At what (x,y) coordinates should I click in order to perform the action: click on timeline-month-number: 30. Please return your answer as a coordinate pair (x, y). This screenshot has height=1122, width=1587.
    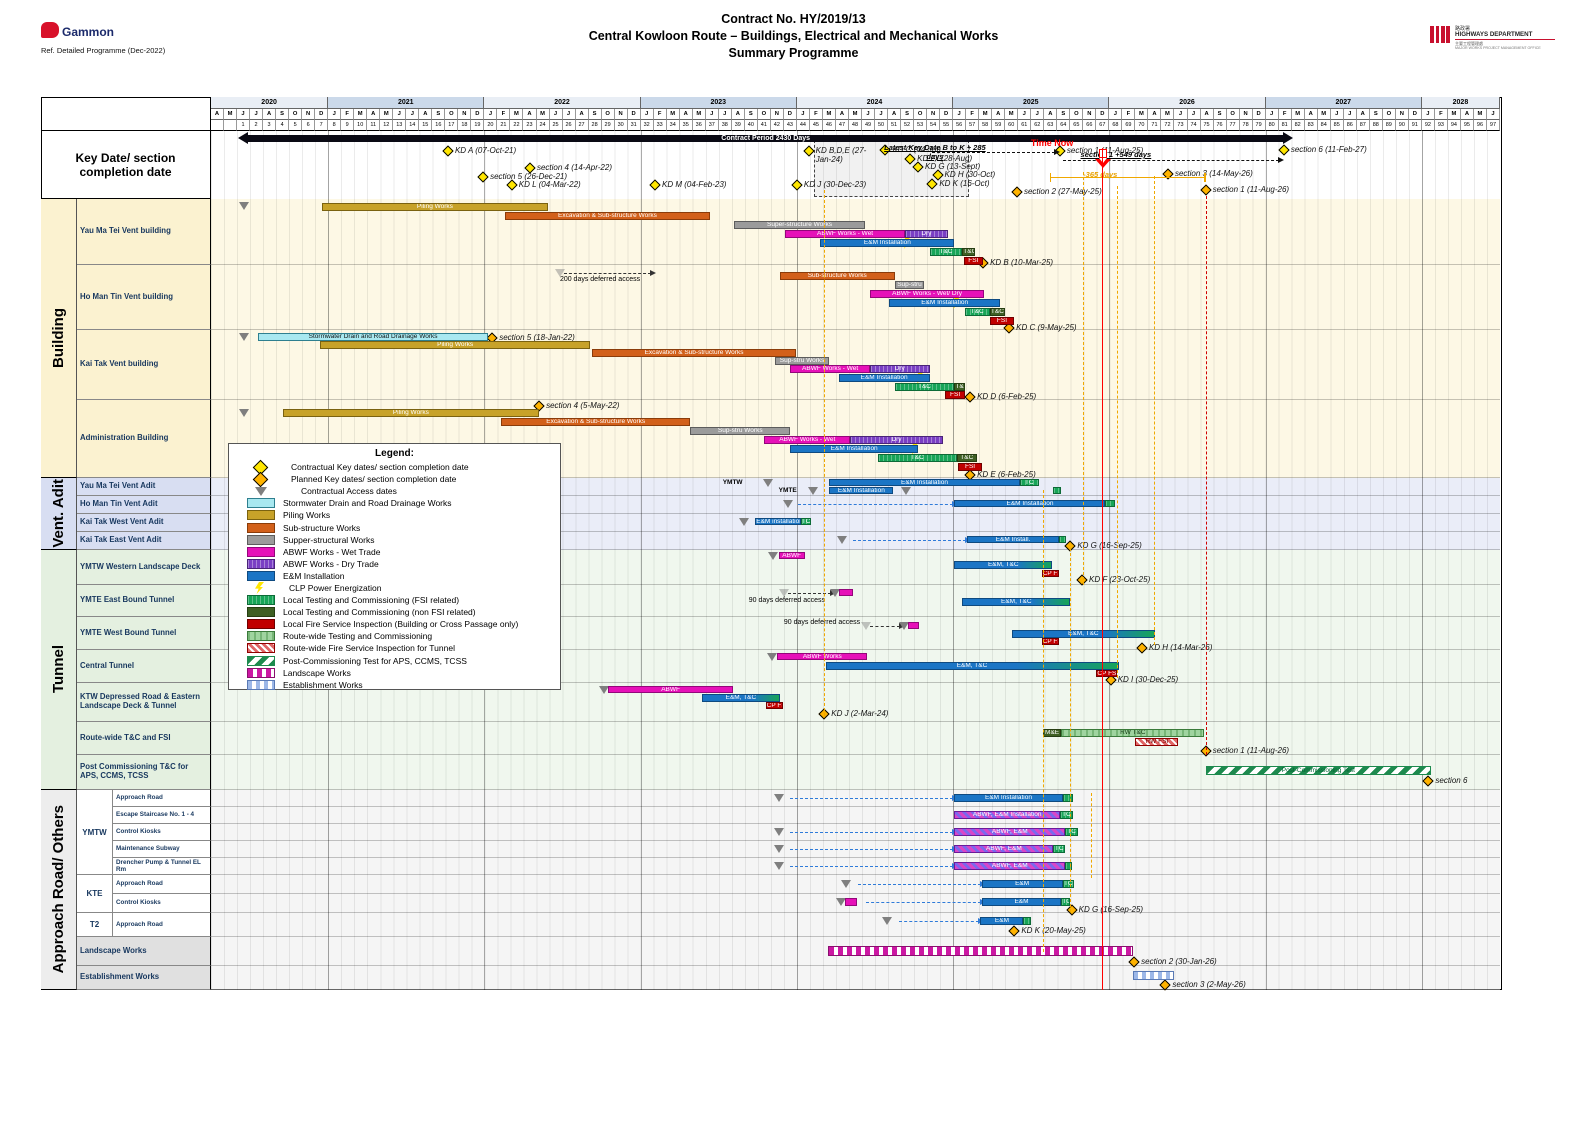
    Looking at the image, I should click on (621, 125).